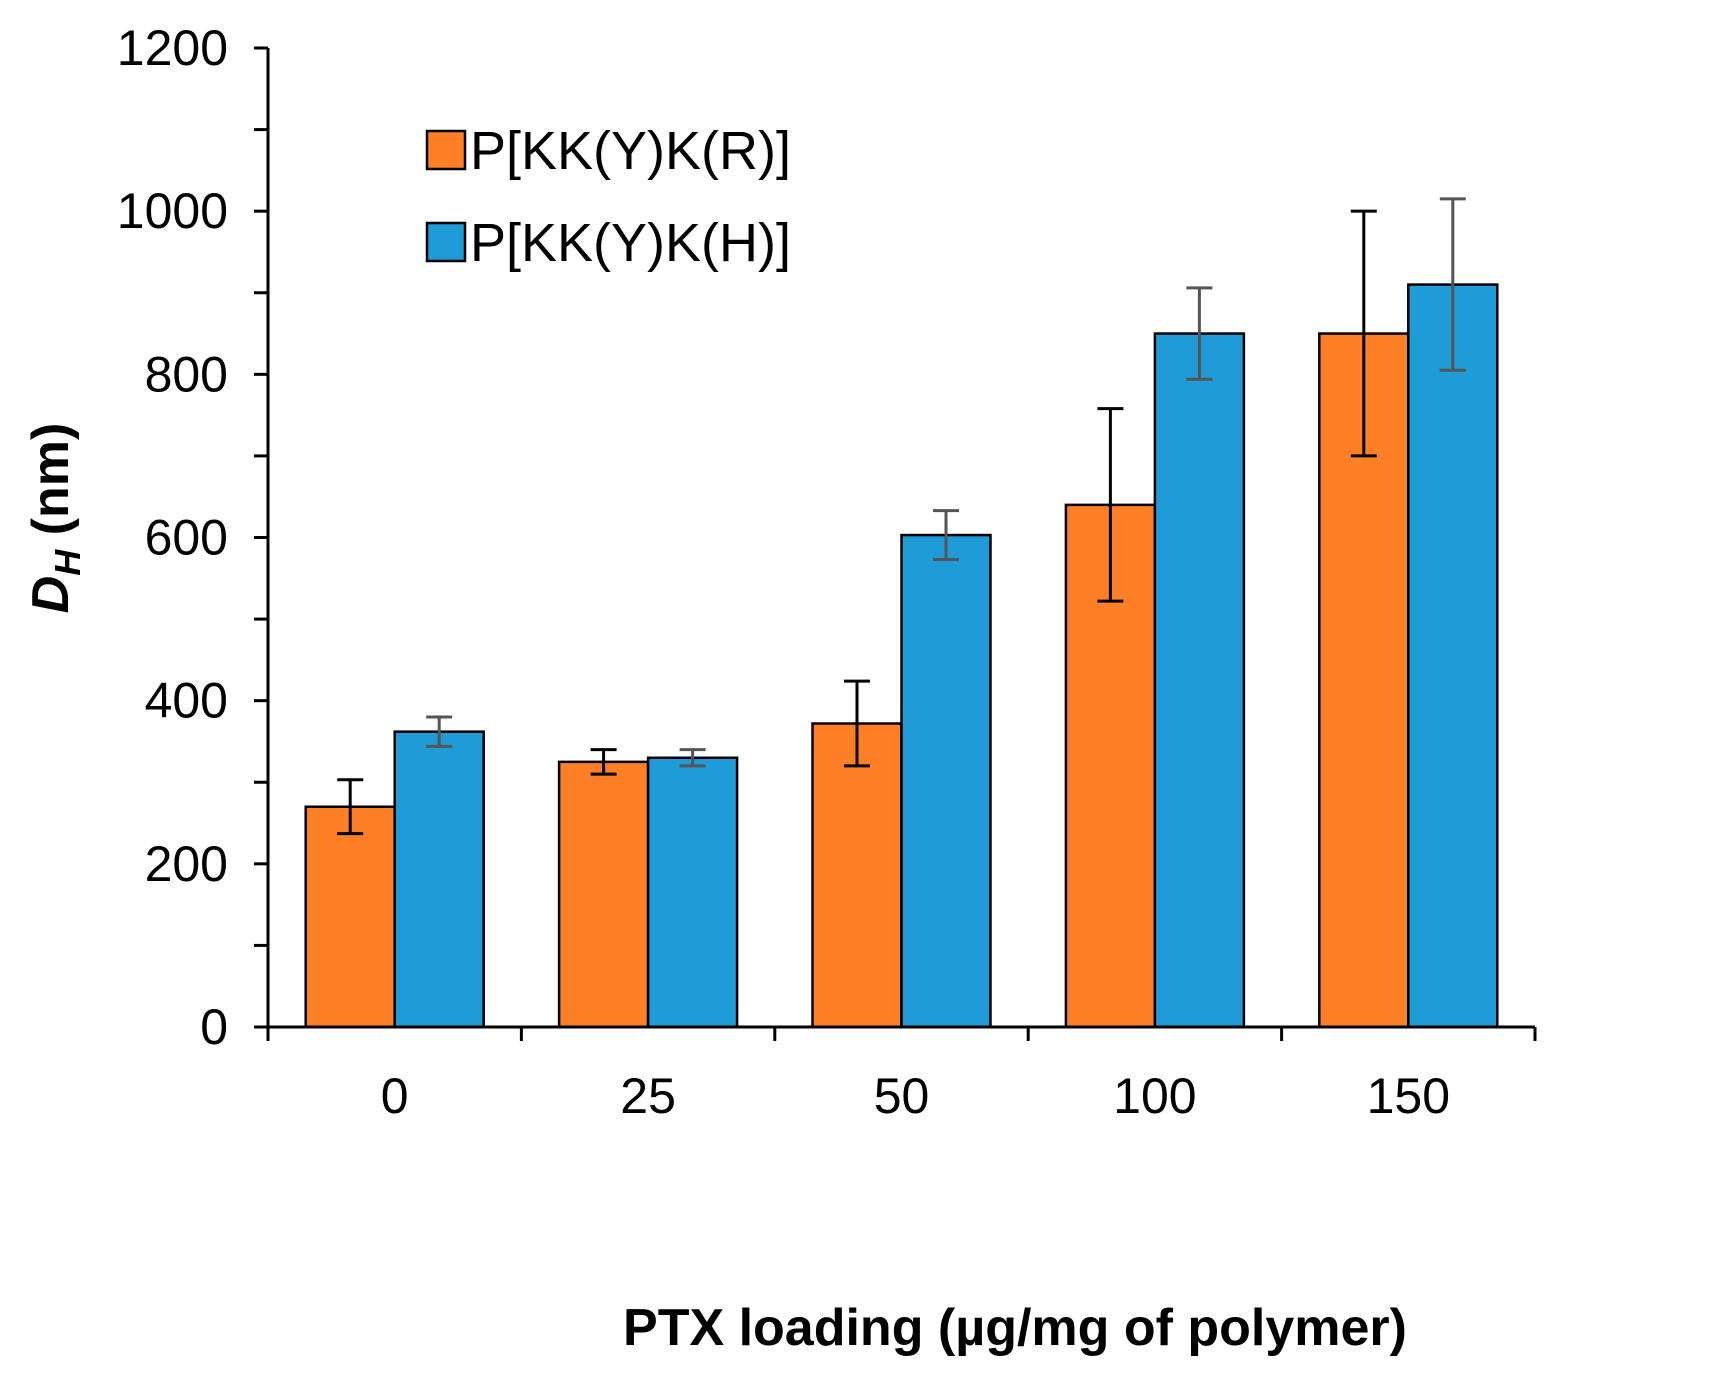  Describe the element at coordinates (902, 1096) in the screenshot. I see `x-tick-label: 50` at that location.